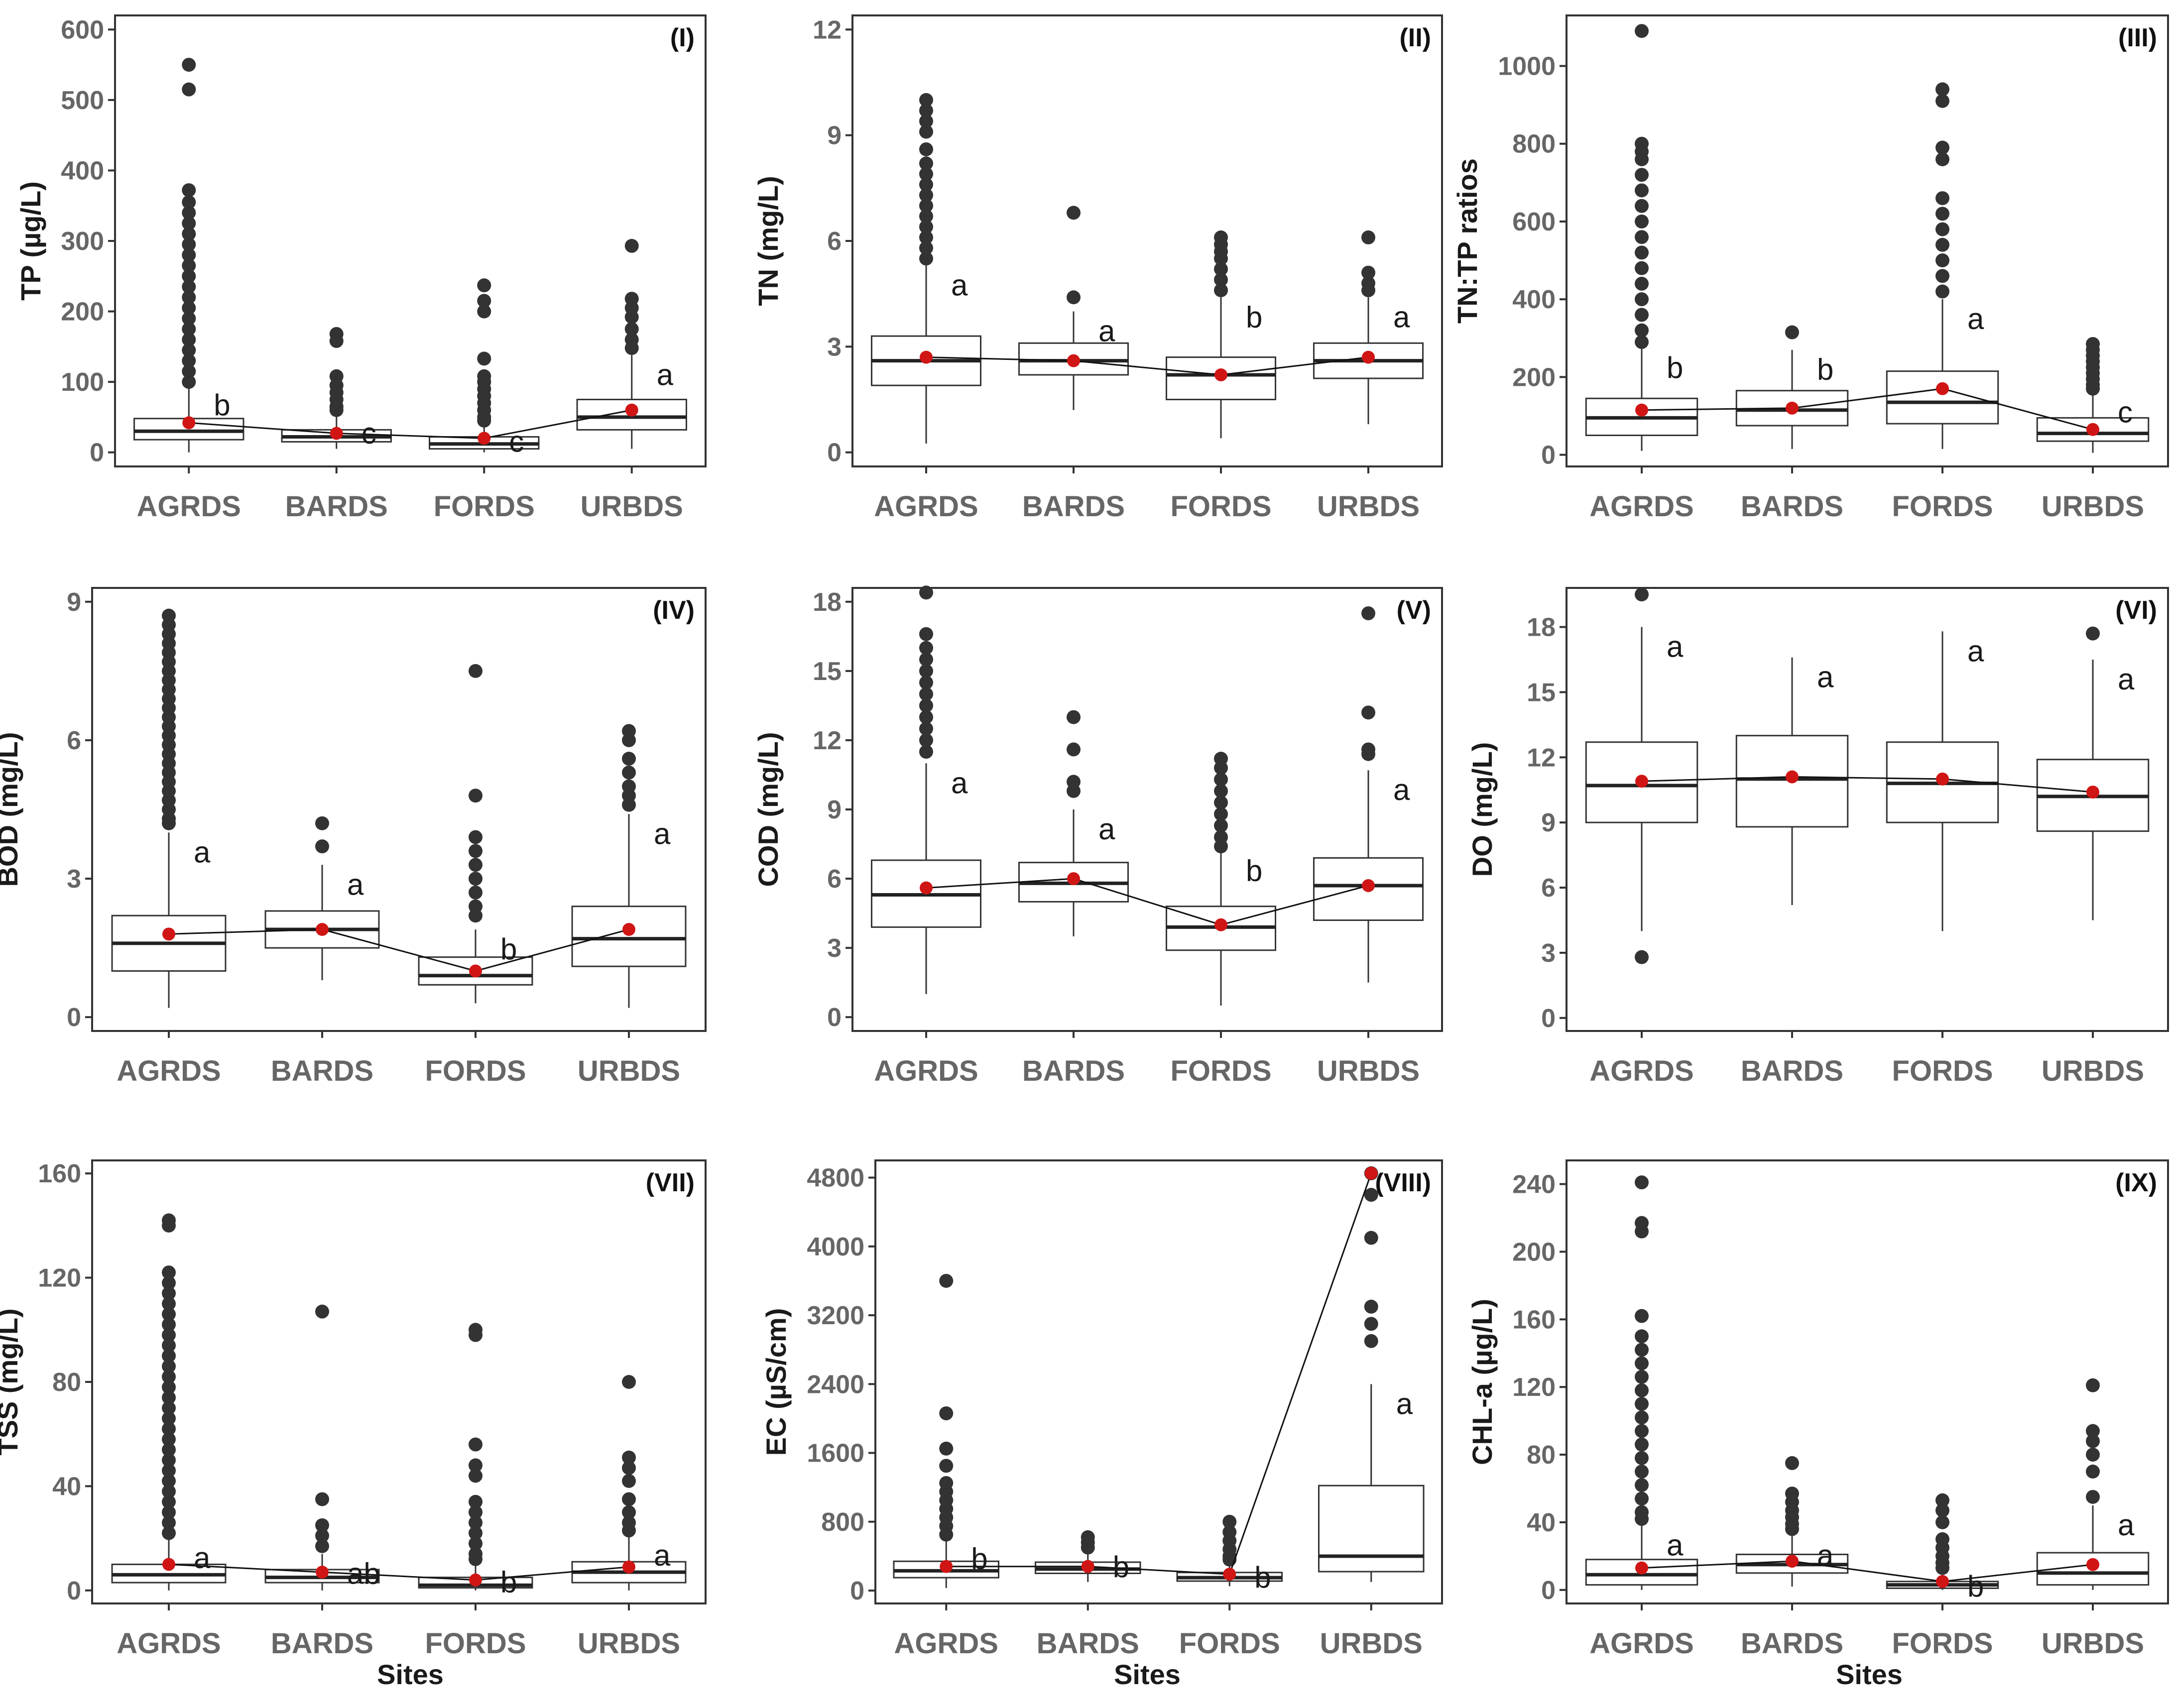 Image resolution: width=2173 pixels, height=1708 pixels. What do you see at coordinates (835, 135) in the screenshot?
I see `y-tick-label: 9` at bounding box center [835, 135].